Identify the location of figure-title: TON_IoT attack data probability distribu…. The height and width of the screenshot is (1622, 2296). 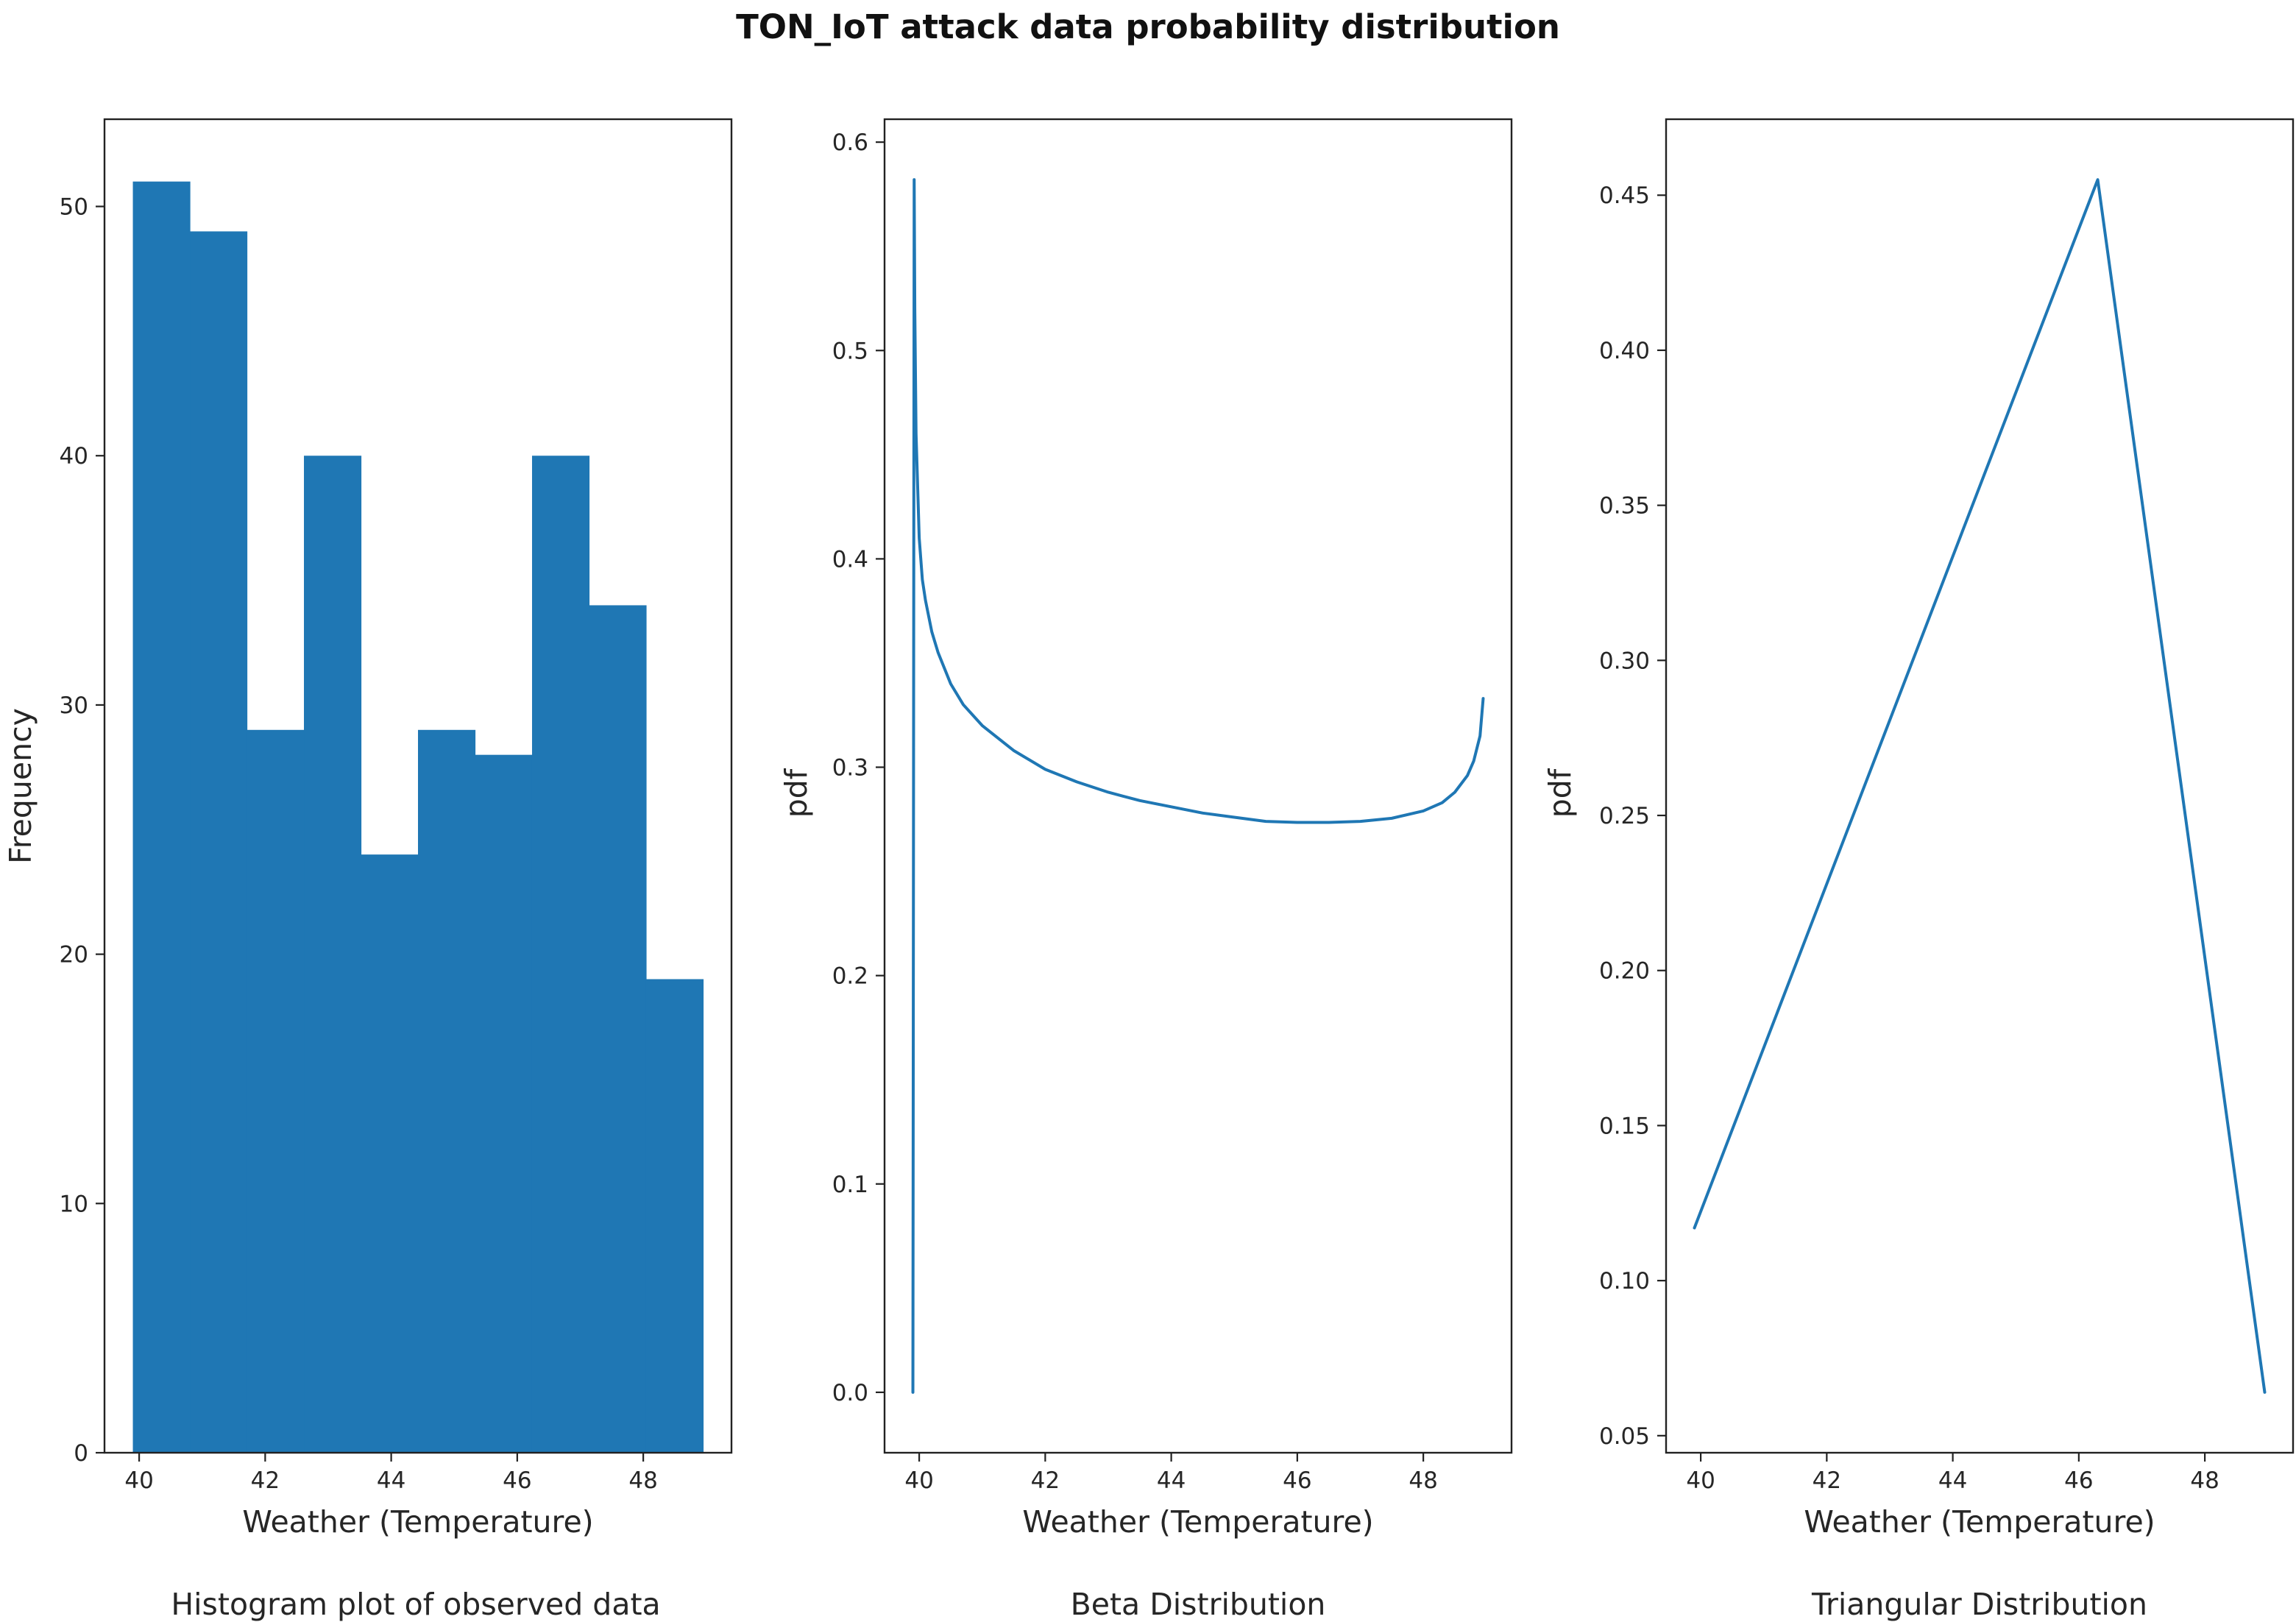
(1148, 27).